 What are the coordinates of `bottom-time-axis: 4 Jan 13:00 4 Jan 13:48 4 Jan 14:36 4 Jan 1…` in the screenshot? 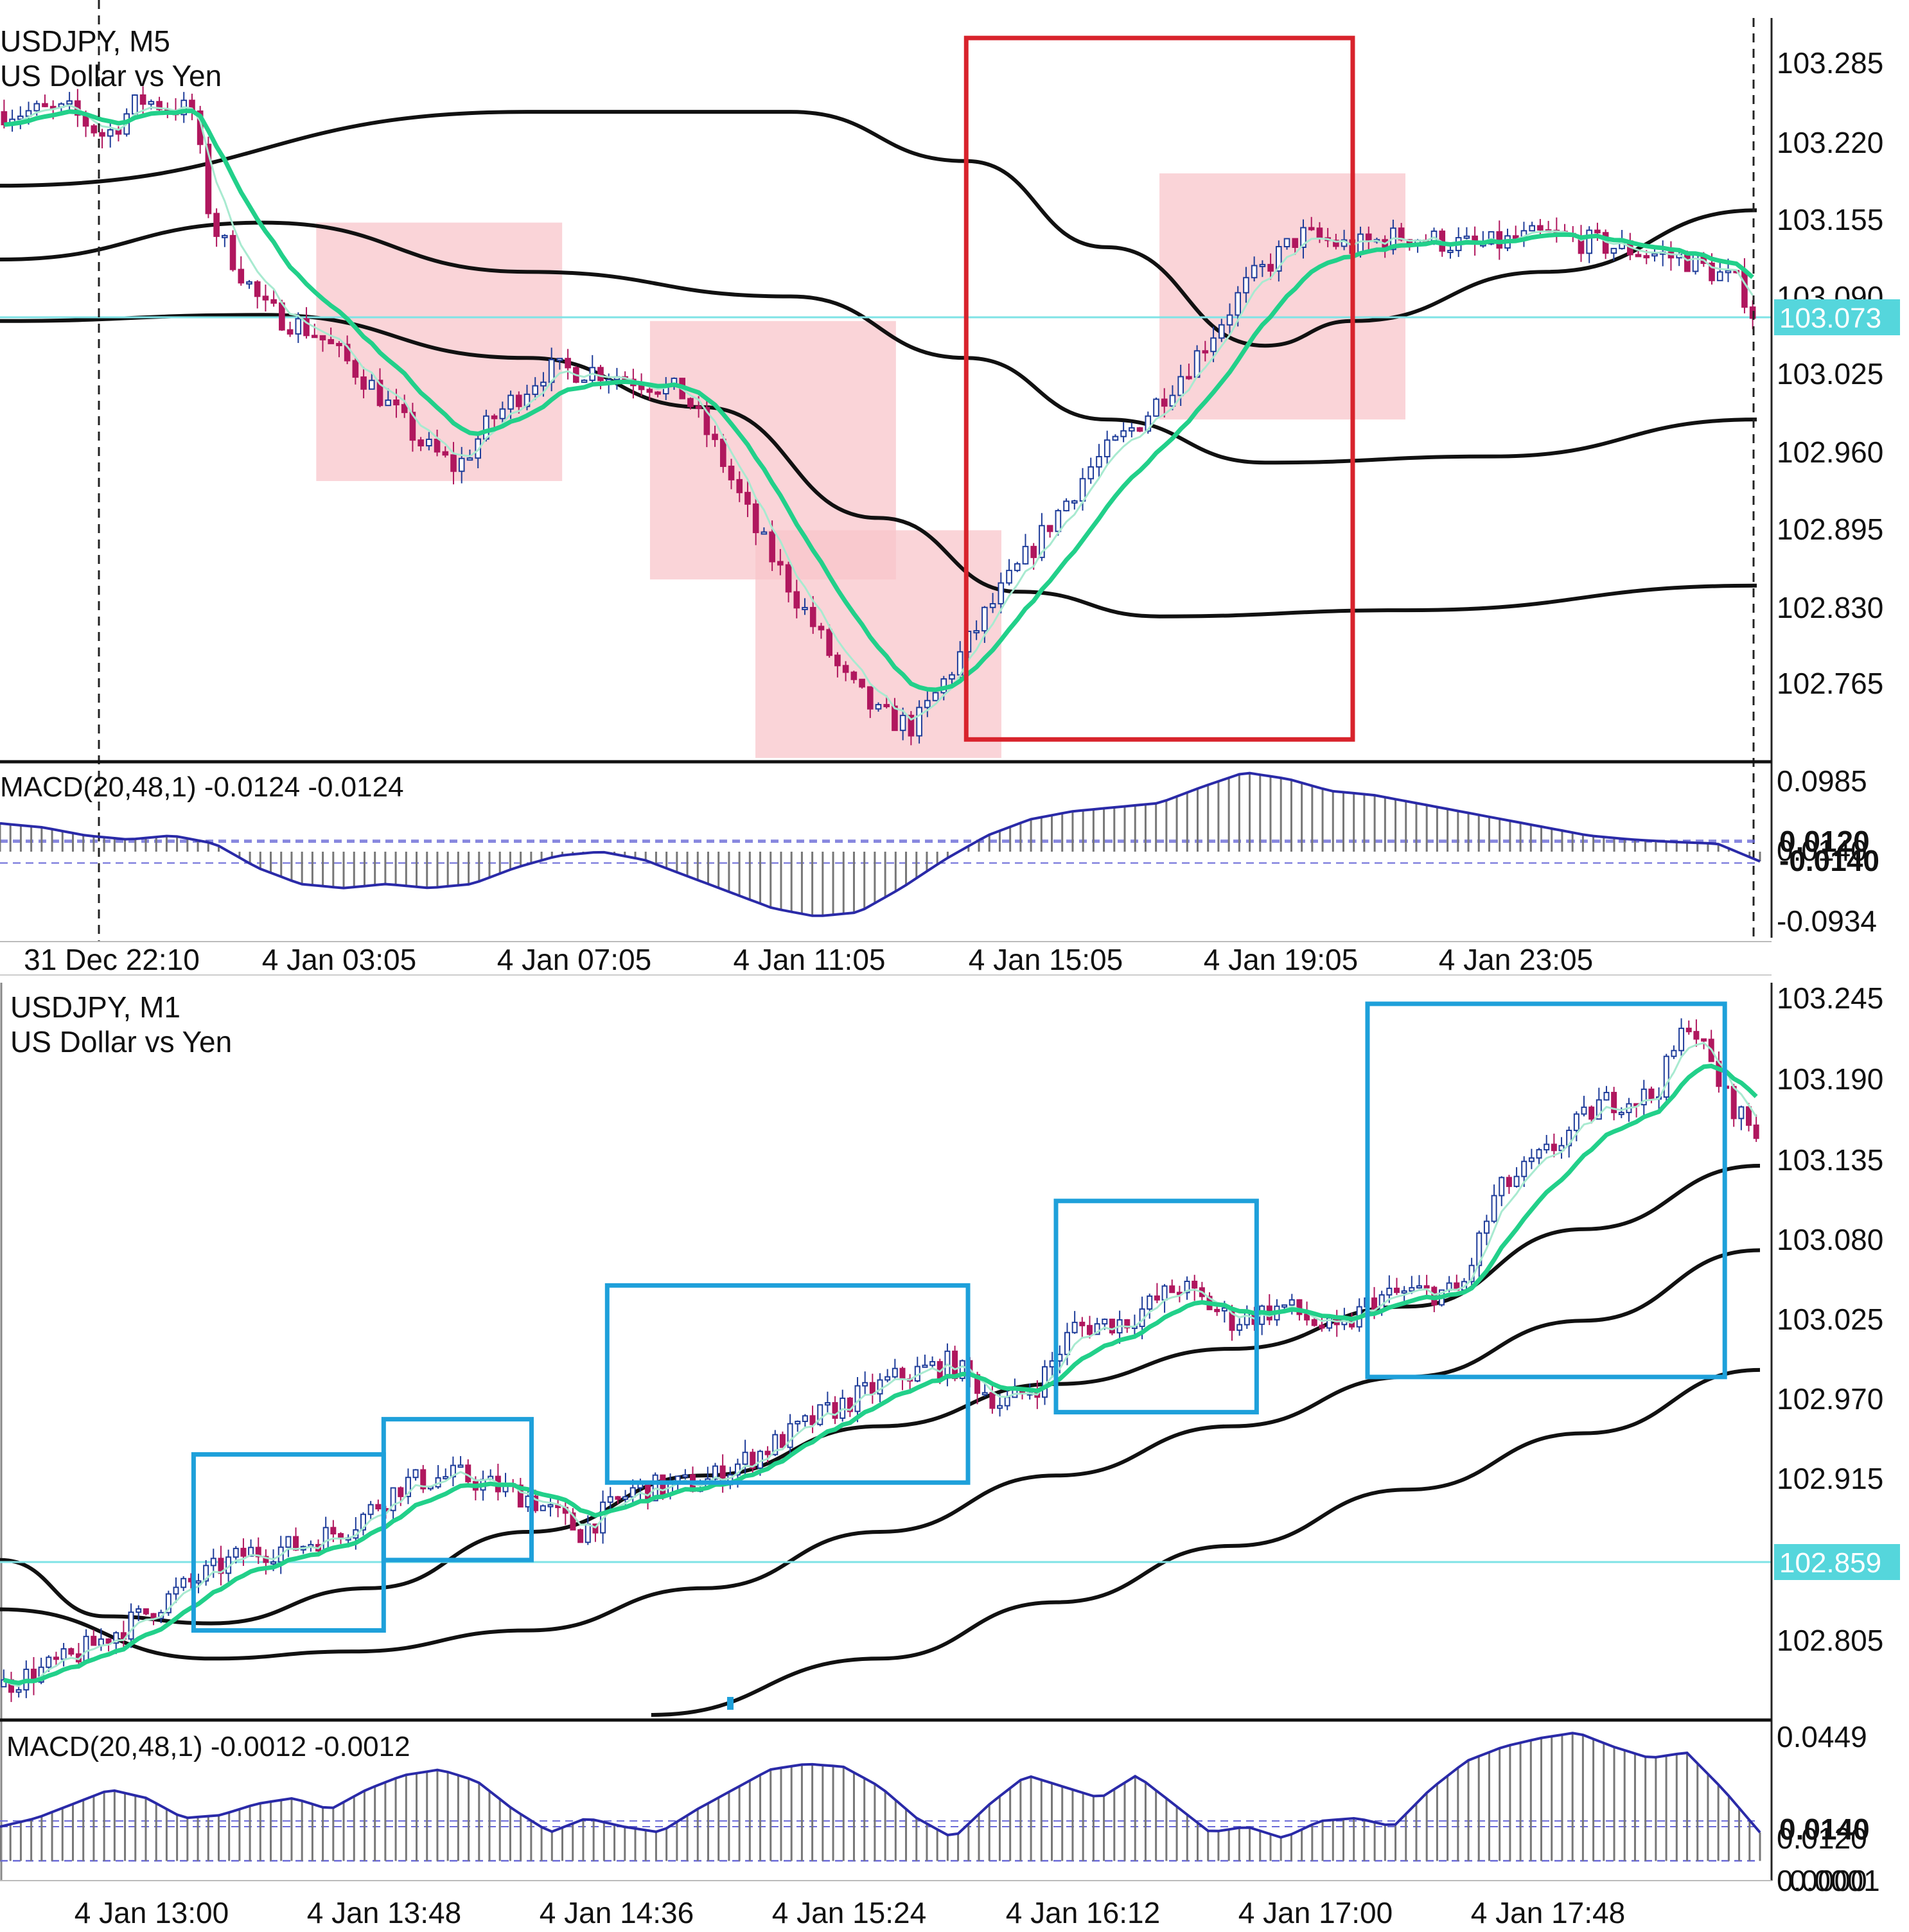 It's located at (850, 1912).